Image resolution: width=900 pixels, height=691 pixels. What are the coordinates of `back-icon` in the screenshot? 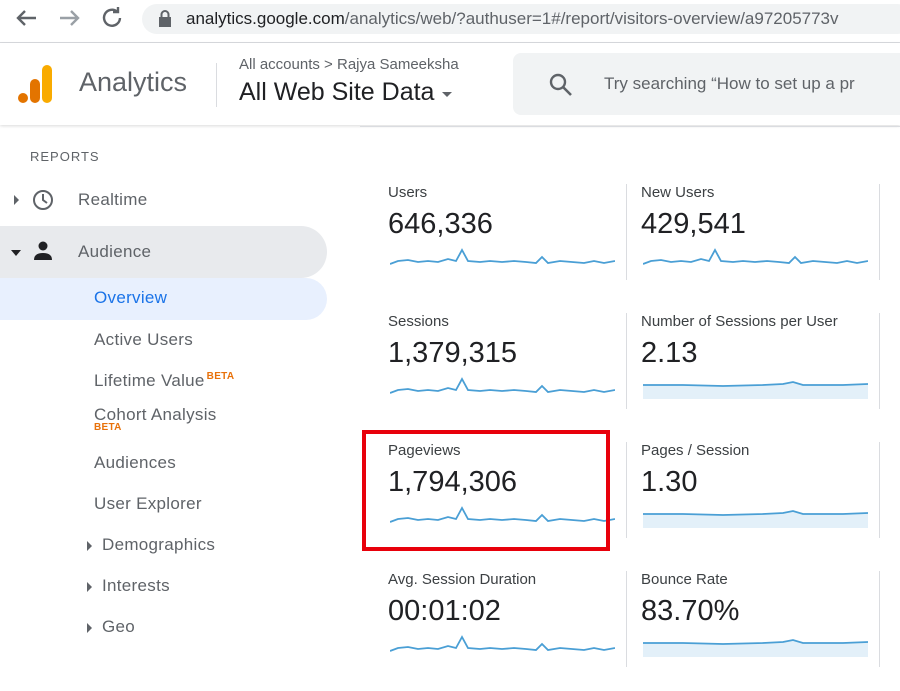 It's located at (26, 18).